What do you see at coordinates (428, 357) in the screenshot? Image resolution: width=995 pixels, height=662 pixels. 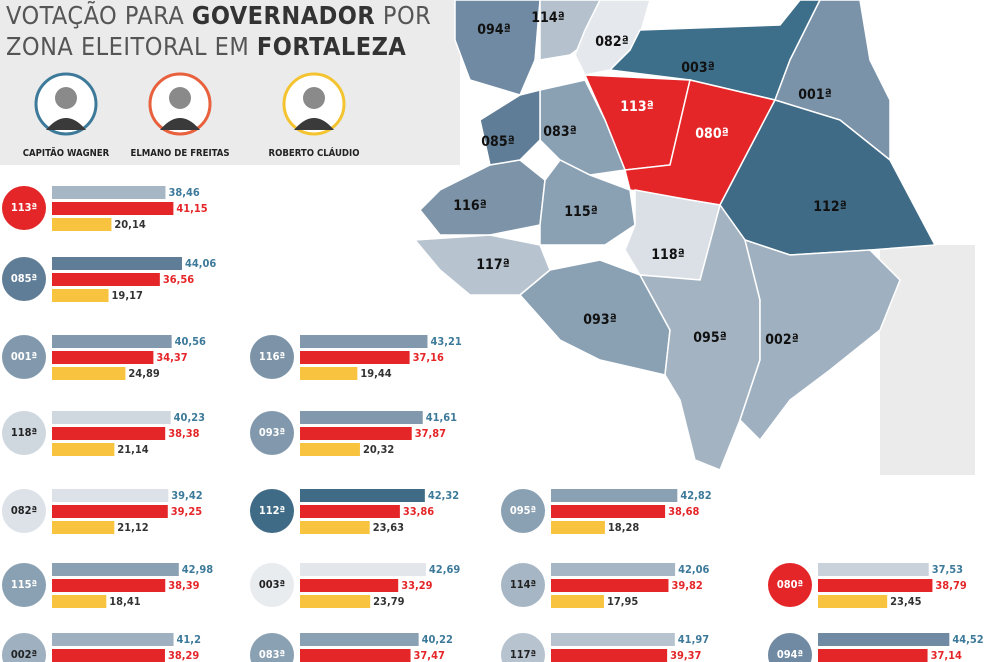 I see `value-label: 37,16` at bounding box center [428, 357].